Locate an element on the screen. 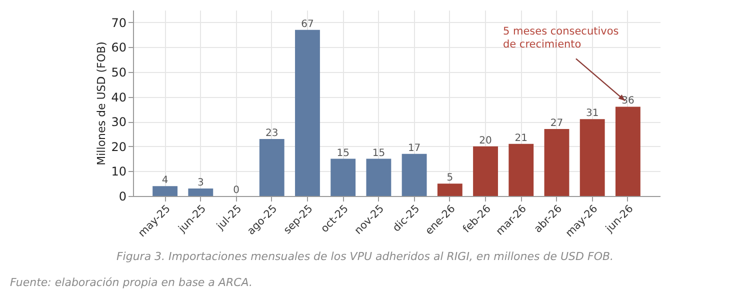  data-label: 5 is located at coordinates (450, 178).